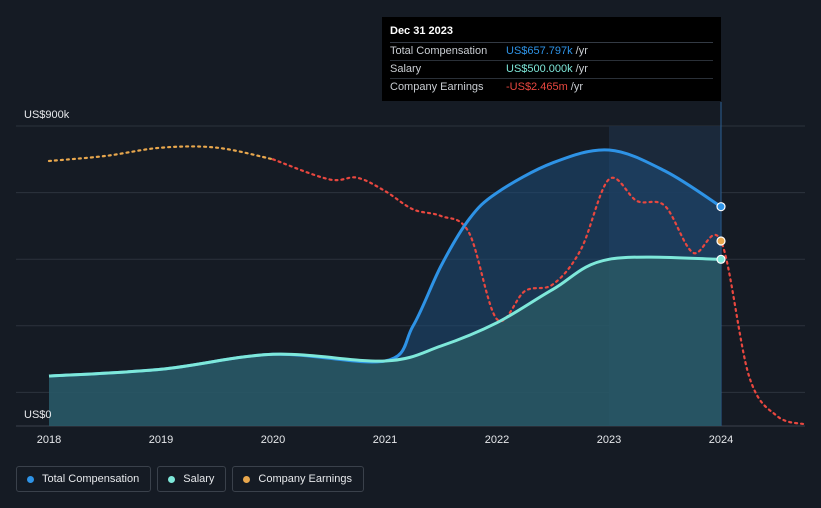 The width and height of the screenshot is (821, 508). I want to click on x-tick-label: 2023, so click(609, 440).